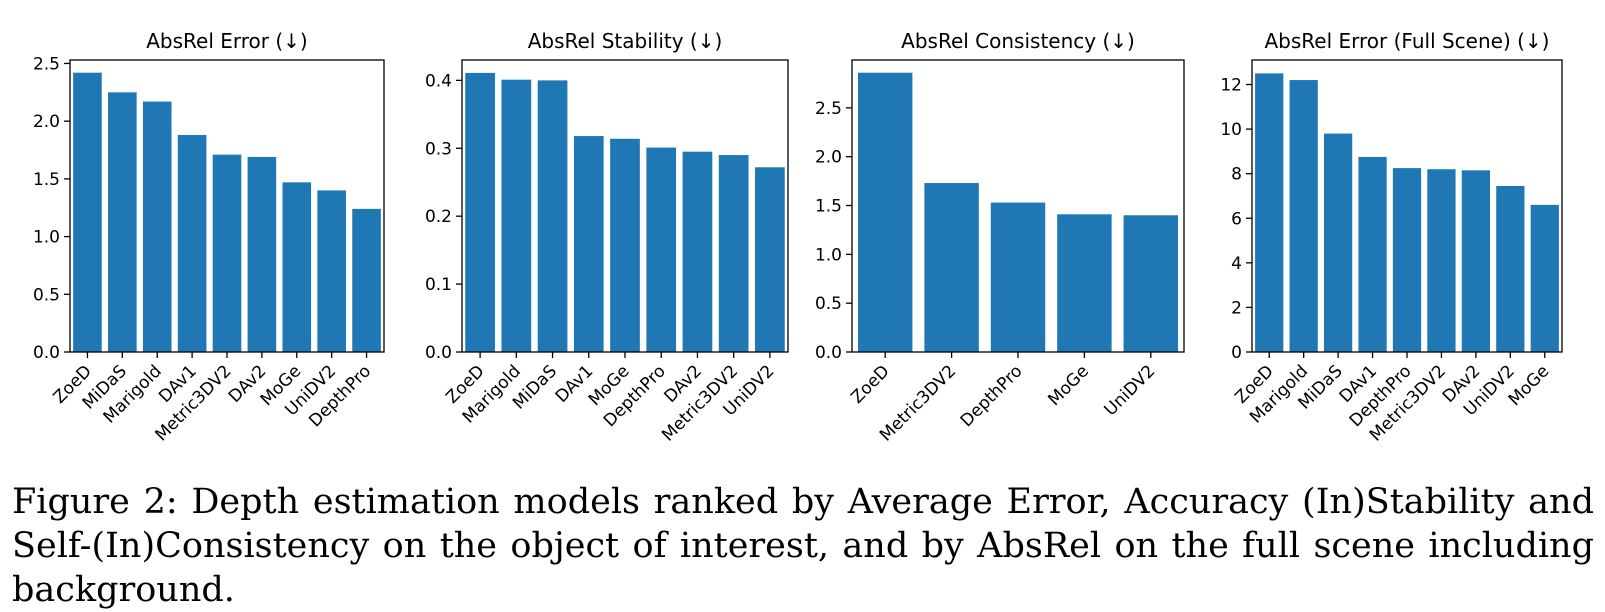  I want to click on chart-3-bar-unidv2, so click(1151, 283).